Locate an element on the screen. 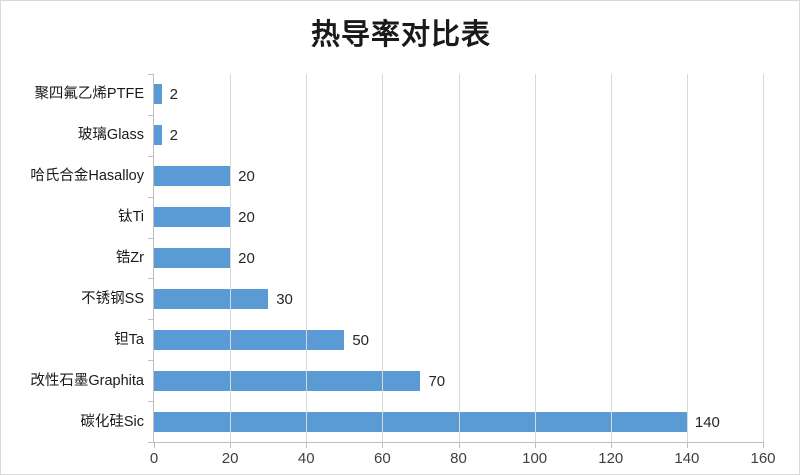  category-label-8: 碳化硅Sic is located at coordinates (112, 421).